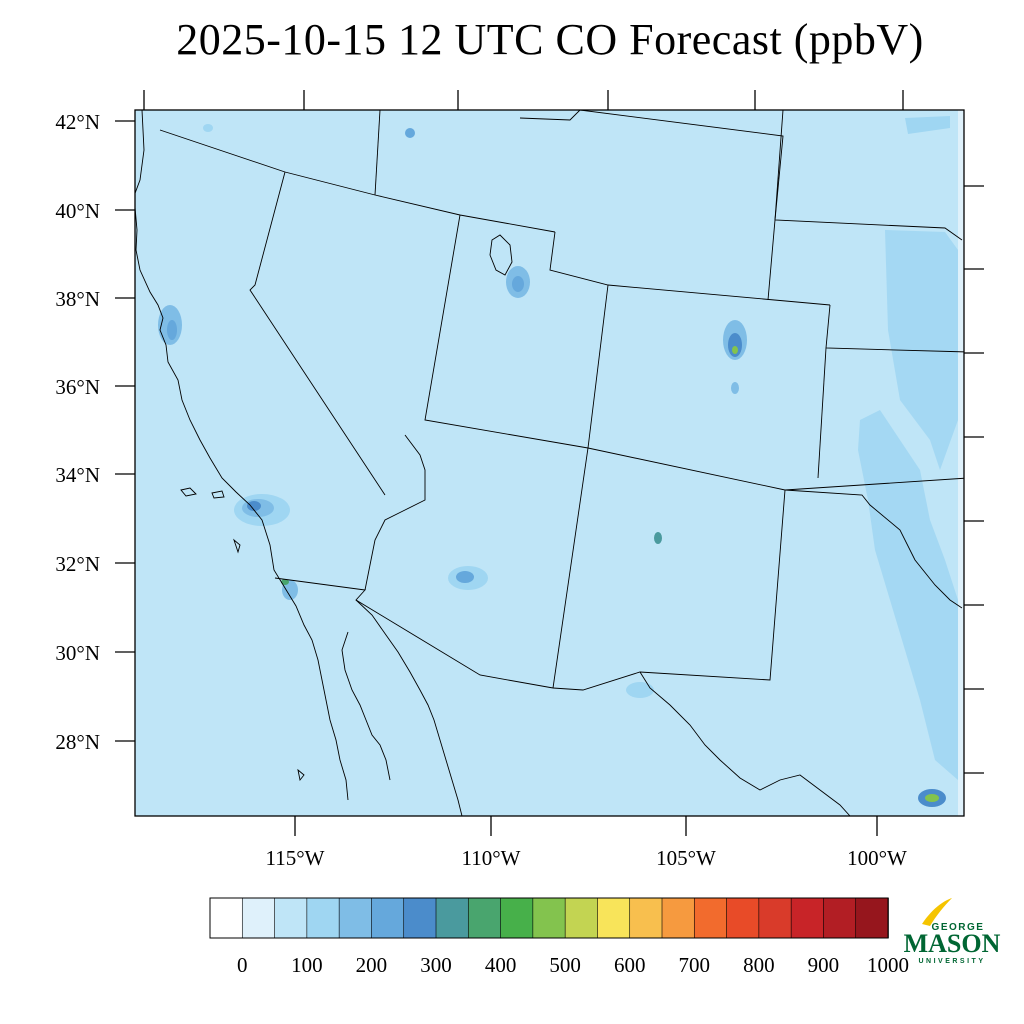 The width and height of the screenshot is (1024, 1024). Describe the element at coordinates (77, 564) in the screenshot. I see `lat-label: 32°N` at that location.